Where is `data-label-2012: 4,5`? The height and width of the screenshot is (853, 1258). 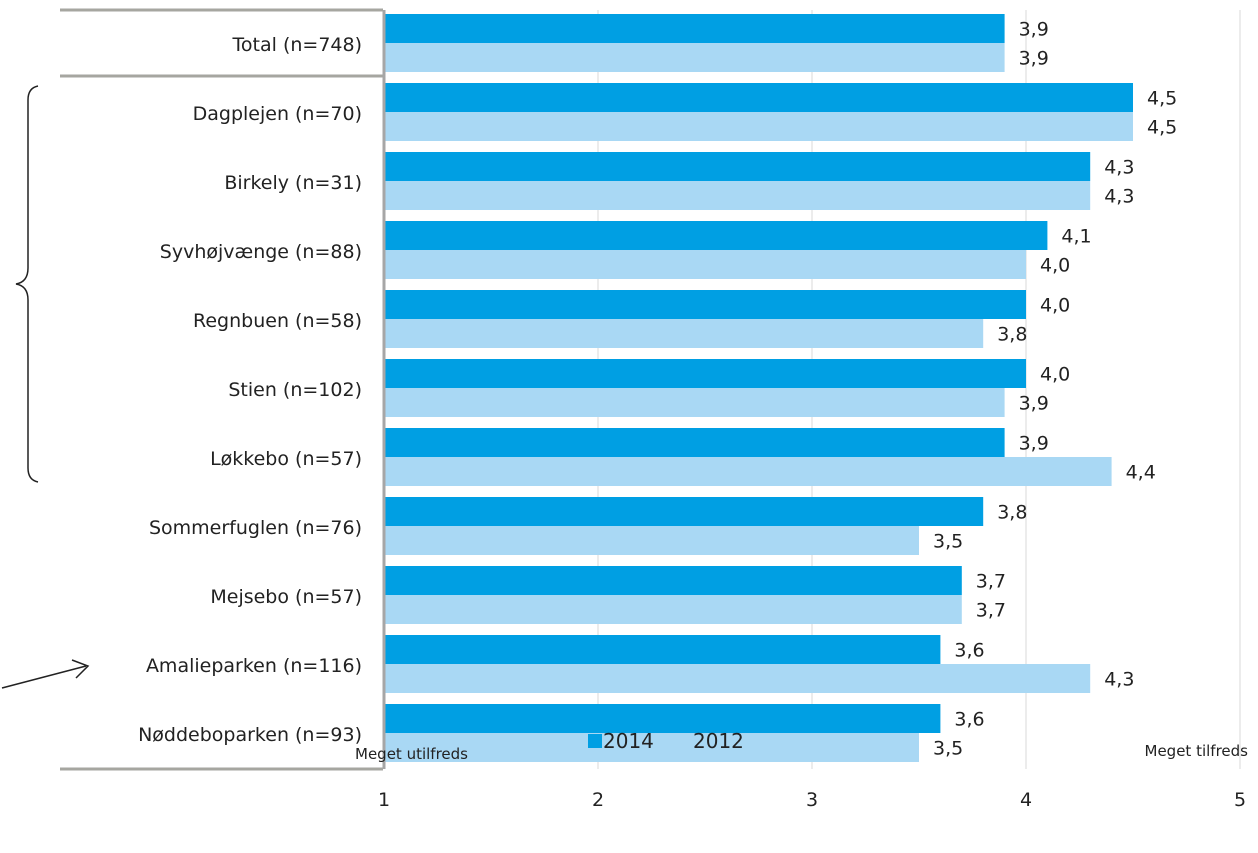 data-label-2012: 4,5 is located at coordinates (1162, 128).